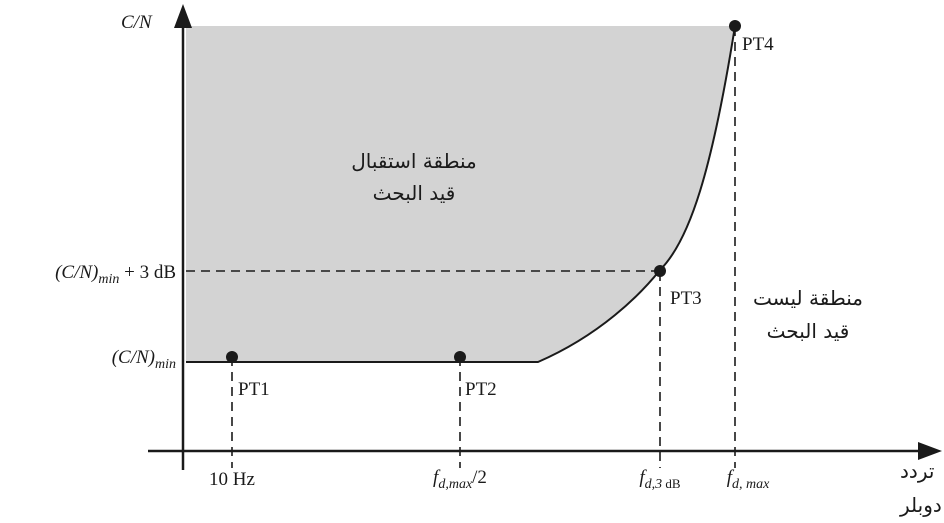  Describe the element at coordinates (808, 331) in the screenshot. I see `outside-region-label-line2: قيد البحث` at that location.